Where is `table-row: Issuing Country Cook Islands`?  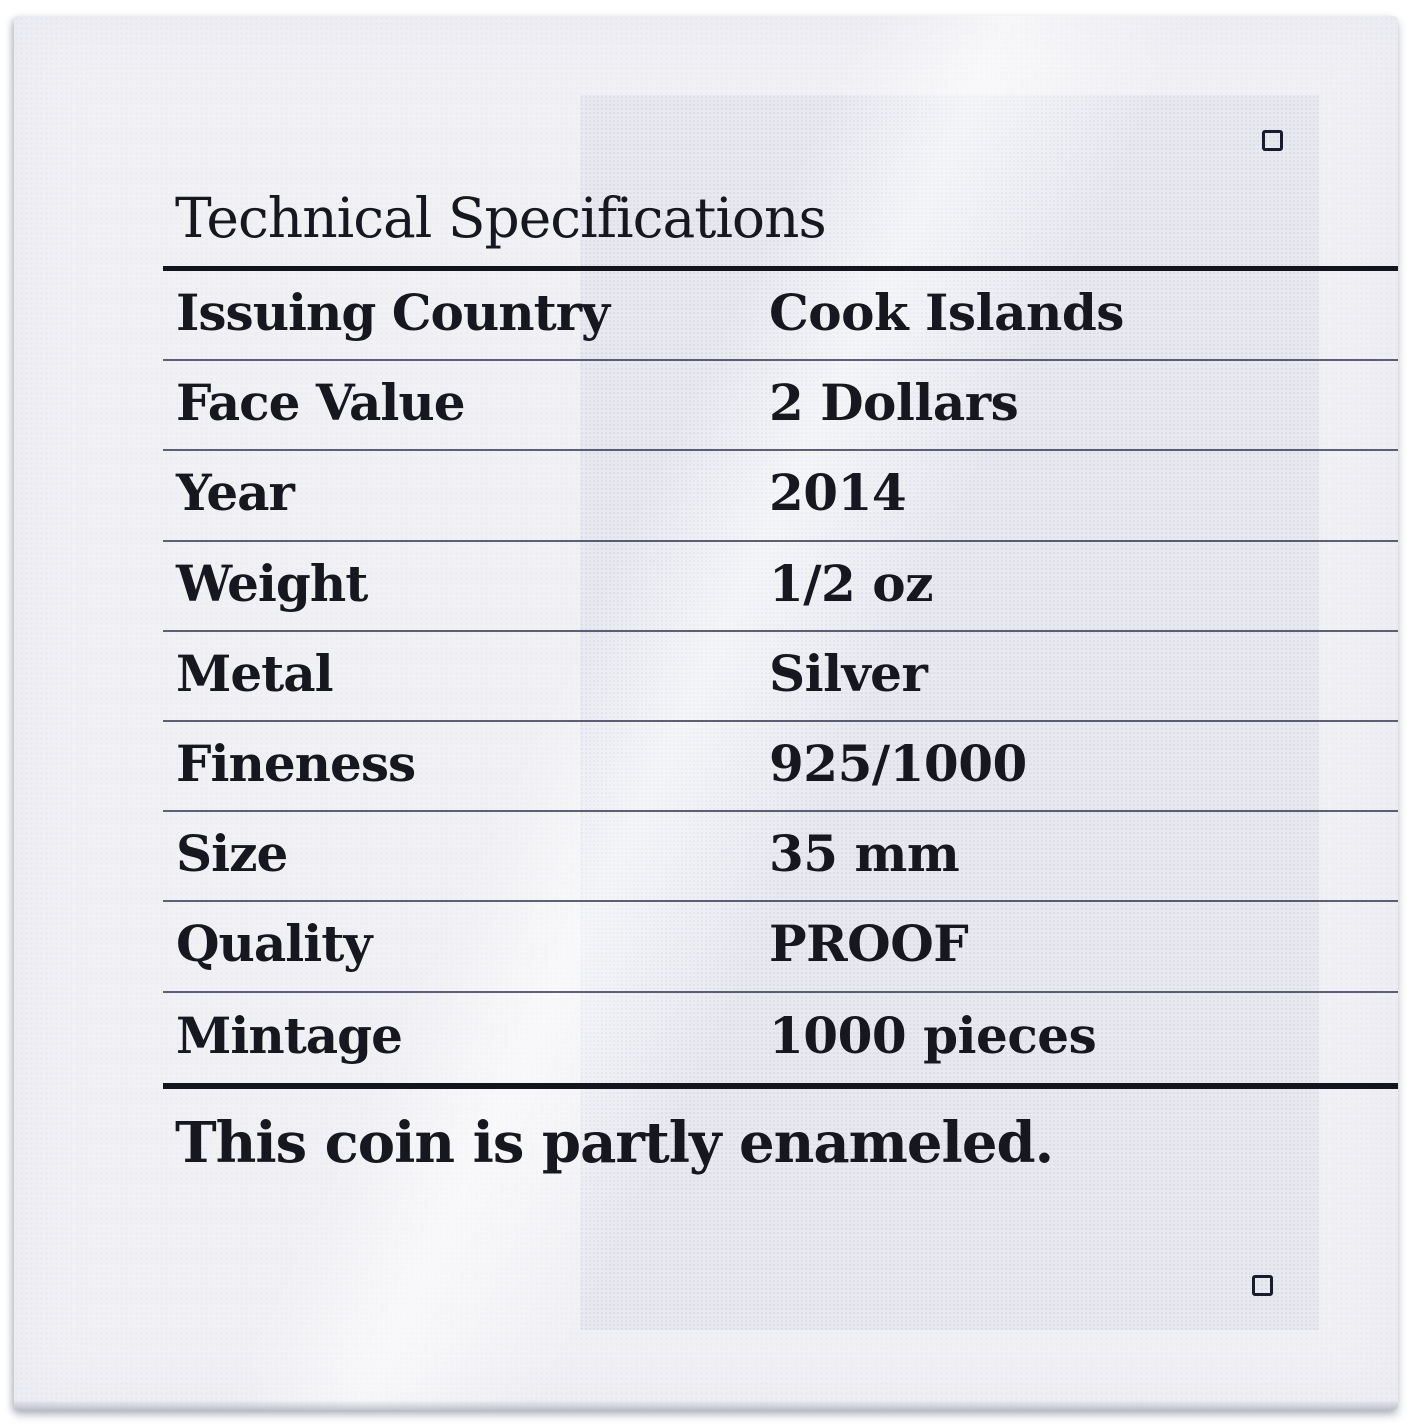
table-row: Issuing Country Cook Islands is located at coordinates (780, 316).